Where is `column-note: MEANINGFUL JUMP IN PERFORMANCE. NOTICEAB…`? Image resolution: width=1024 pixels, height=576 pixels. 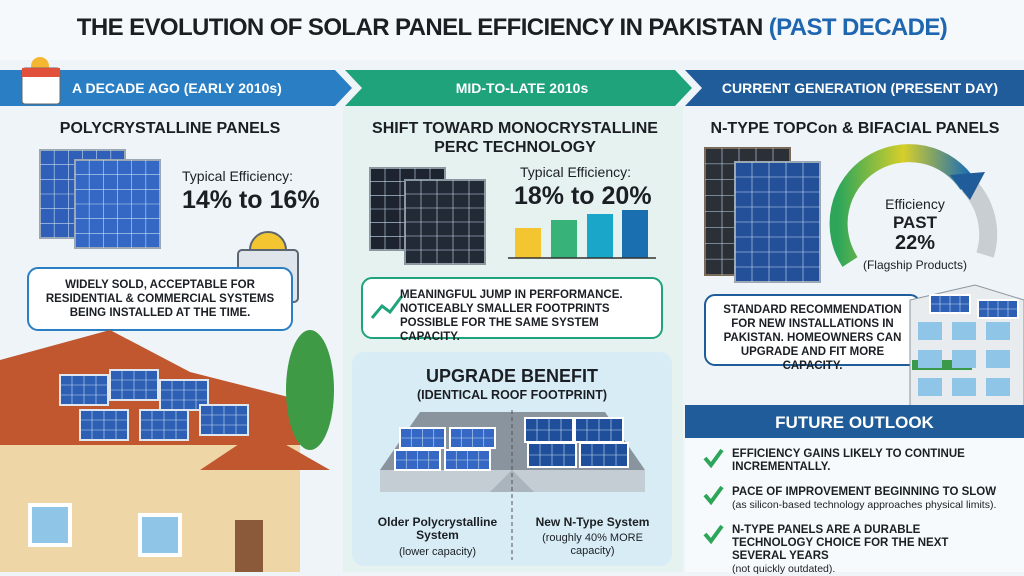 column-note: MEANINGFUL JUMP IN PERFORMANCE. NOTICEAB… is located at coordinates (511, 316).